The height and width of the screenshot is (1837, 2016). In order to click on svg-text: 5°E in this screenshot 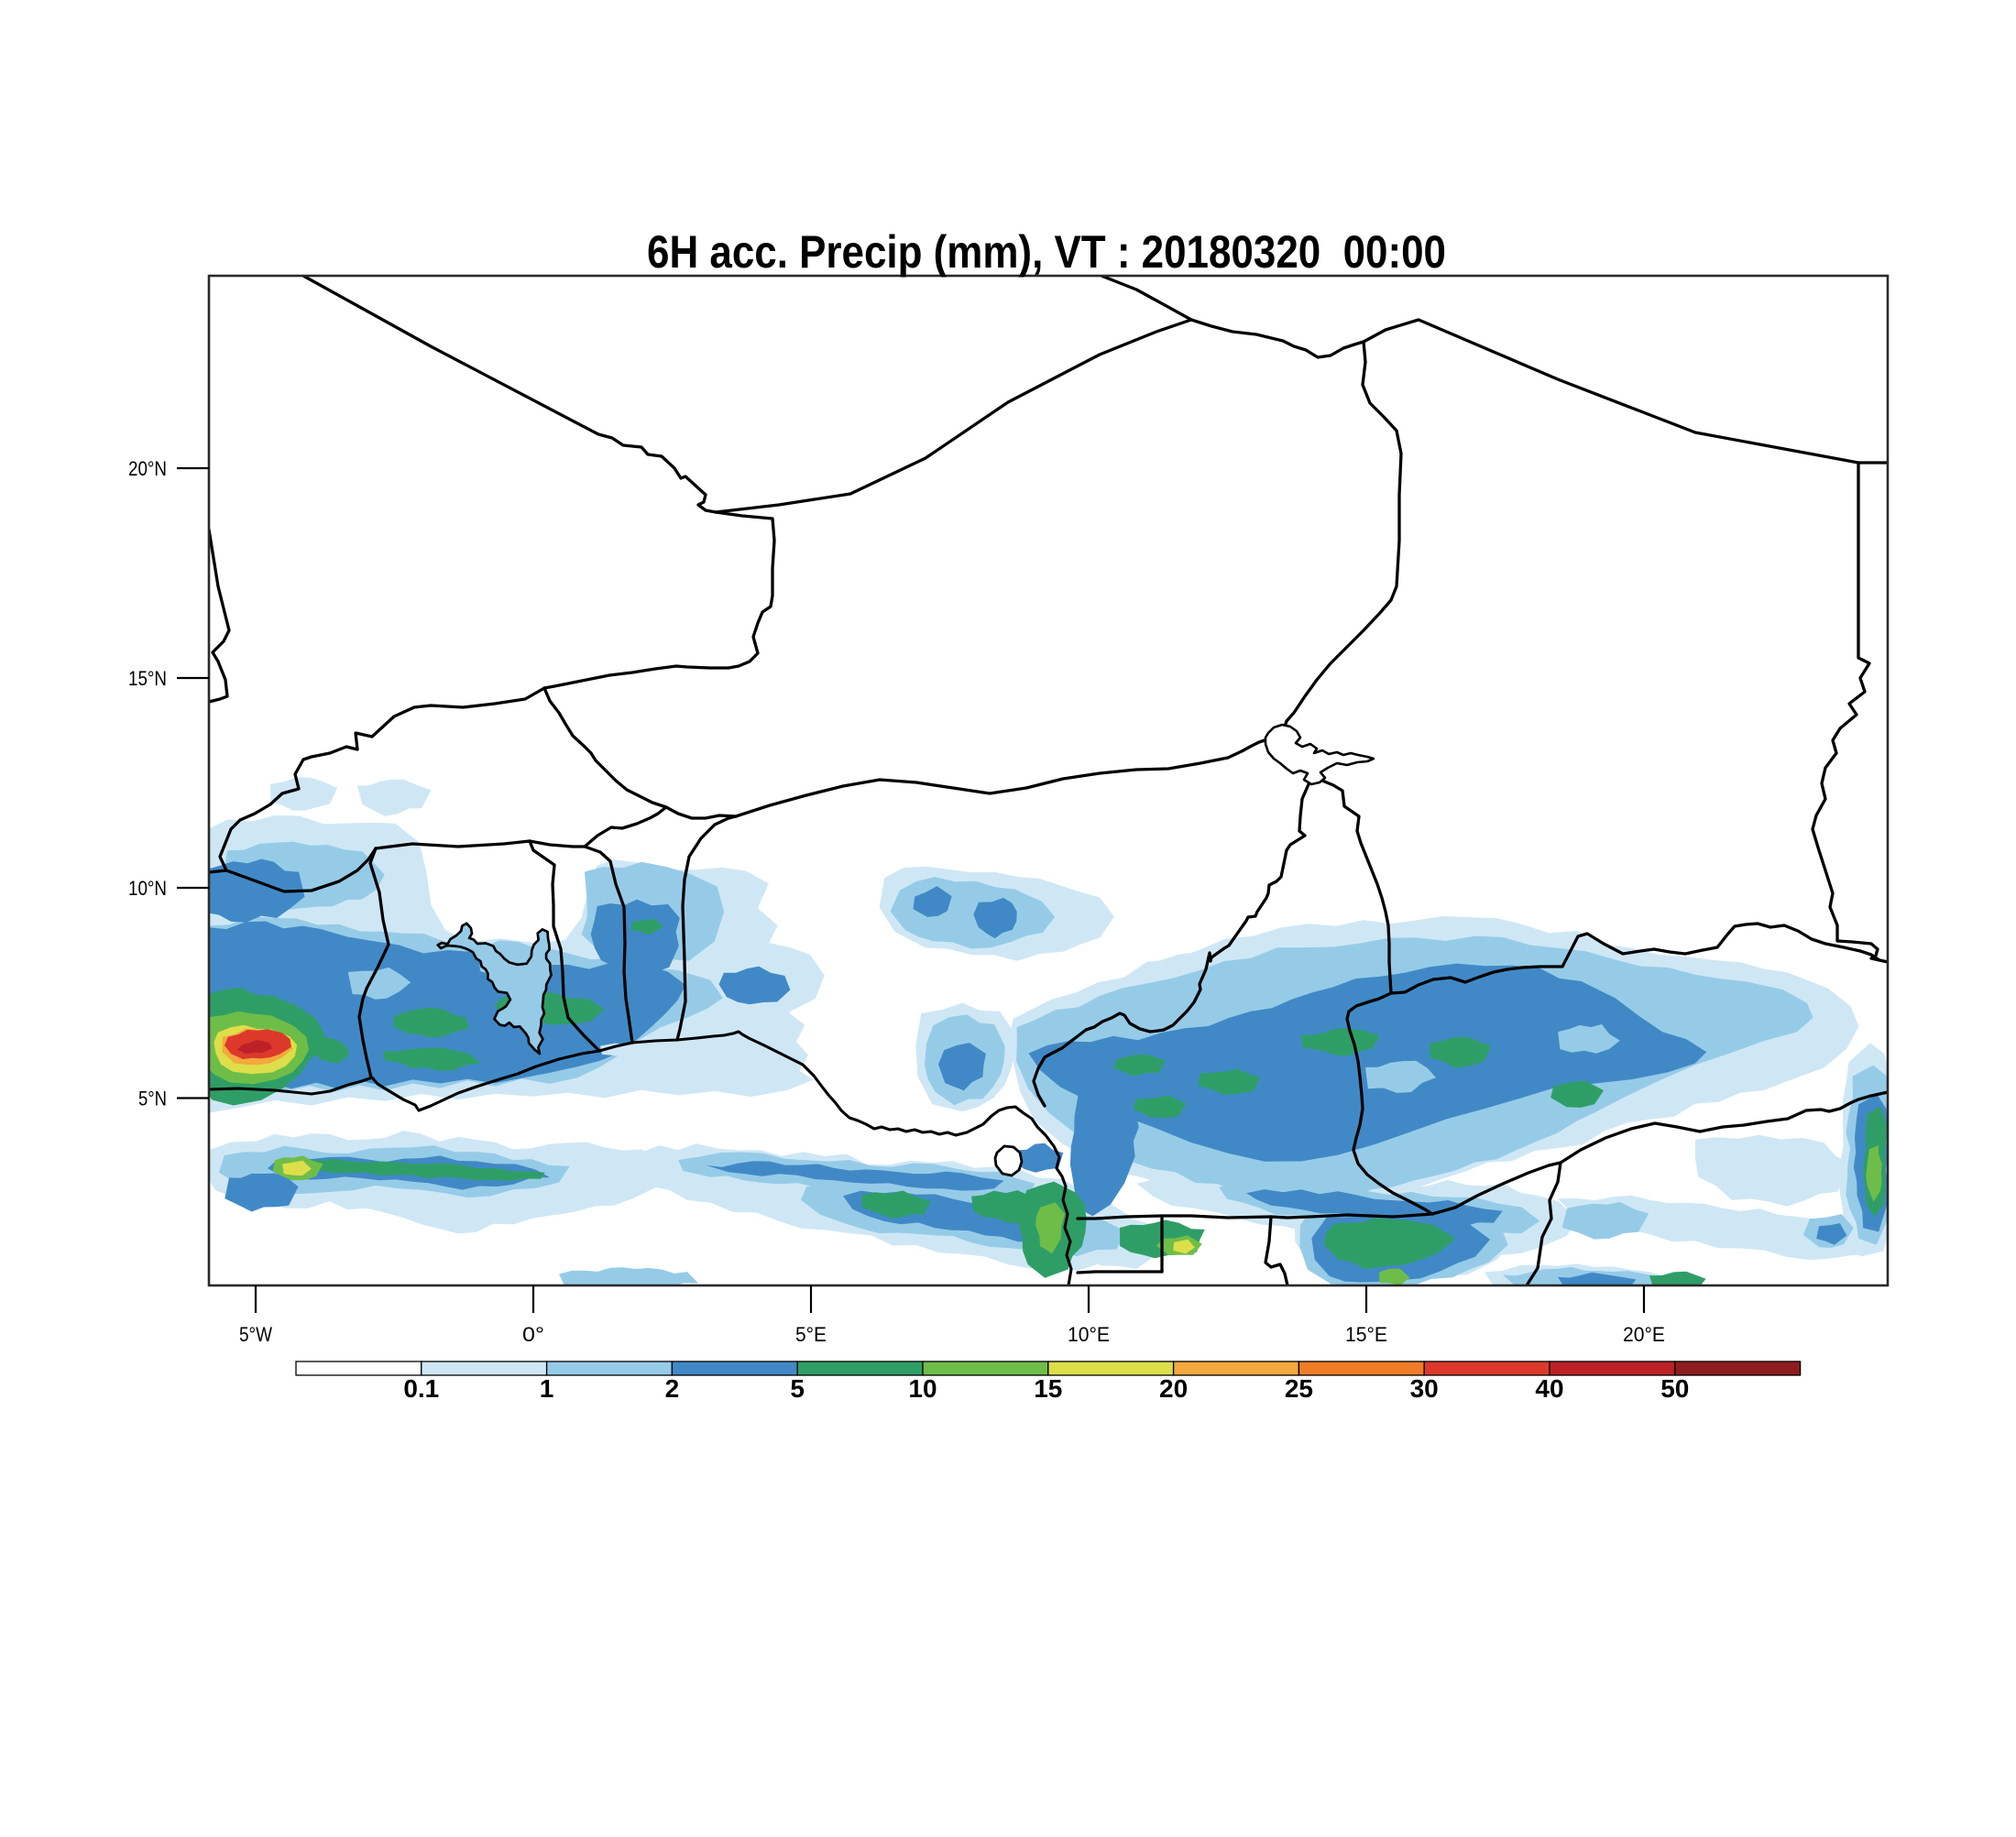, I will do `click(811, 1334)`.